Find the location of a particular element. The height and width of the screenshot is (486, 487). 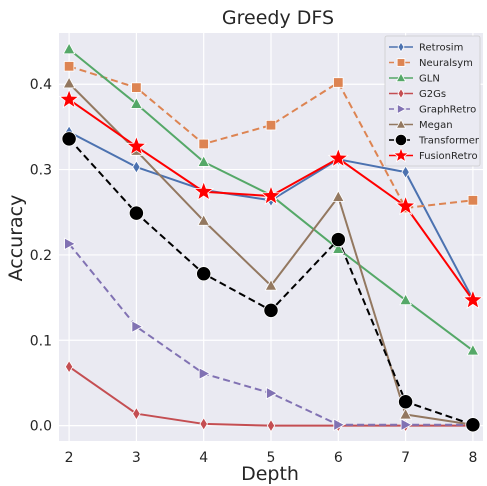

legend-marker-neuralsym is located at coordinates (401, 62).